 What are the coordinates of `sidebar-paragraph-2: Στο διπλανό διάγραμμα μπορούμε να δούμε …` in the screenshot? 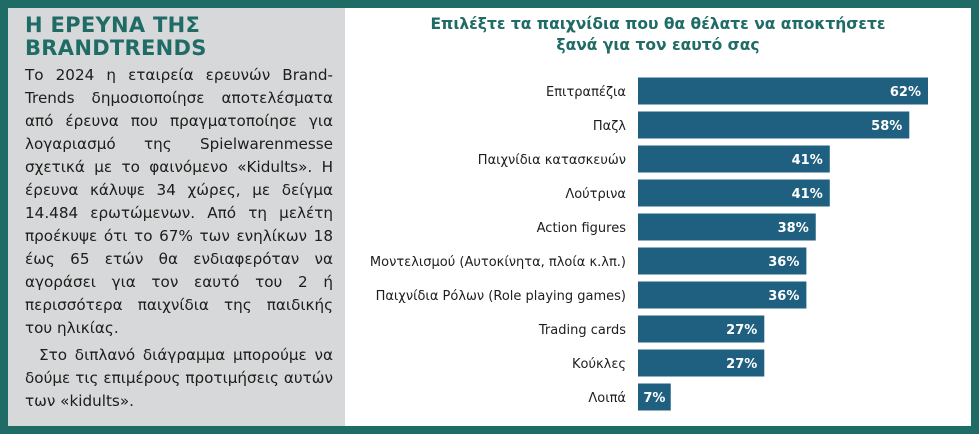 It's located at (179, 378).